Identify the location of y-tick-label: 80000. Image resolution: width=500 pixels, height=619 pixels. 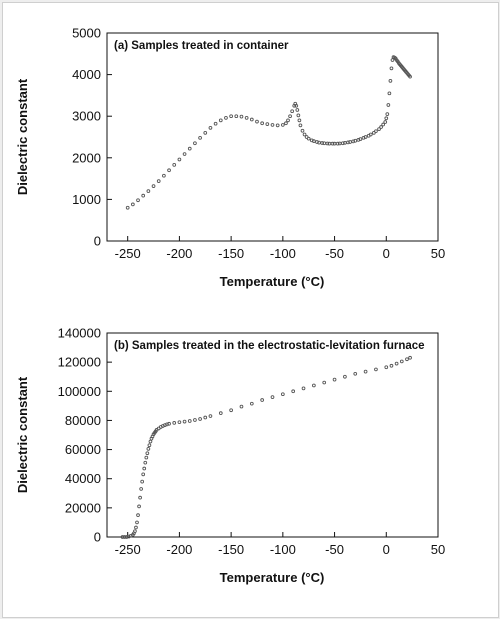
(83, 420).